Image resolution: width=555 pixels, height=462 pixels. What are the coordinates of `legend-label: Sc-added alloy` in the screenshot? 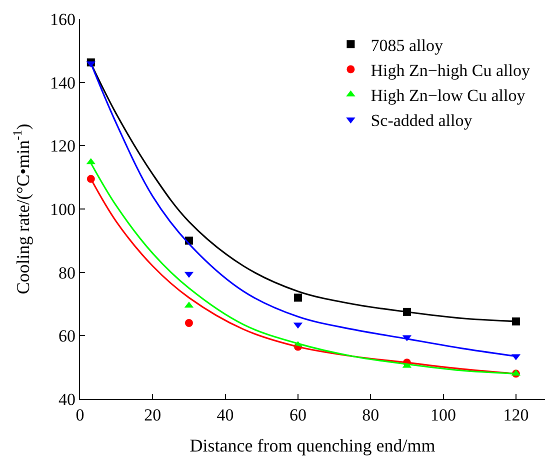 It's located at (421, 120).